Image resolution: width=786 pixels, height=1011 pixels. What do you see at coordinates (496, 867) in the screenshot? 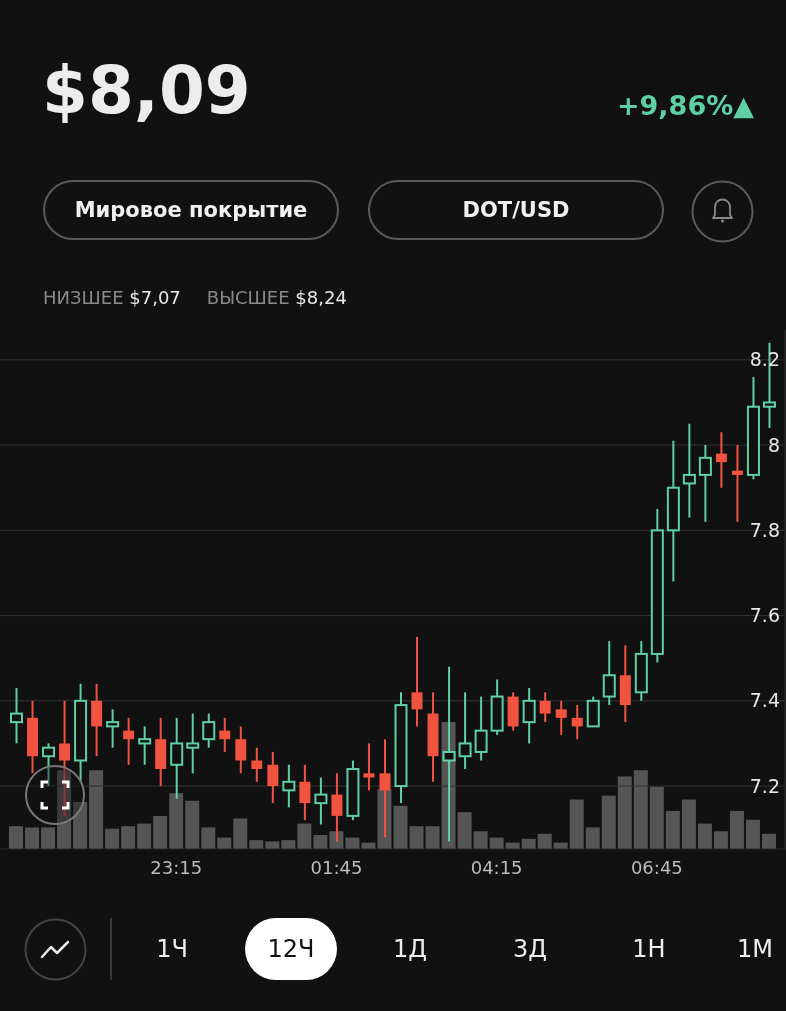
I see `x-tick-label: 04:15` at bounding box center [496, 867].